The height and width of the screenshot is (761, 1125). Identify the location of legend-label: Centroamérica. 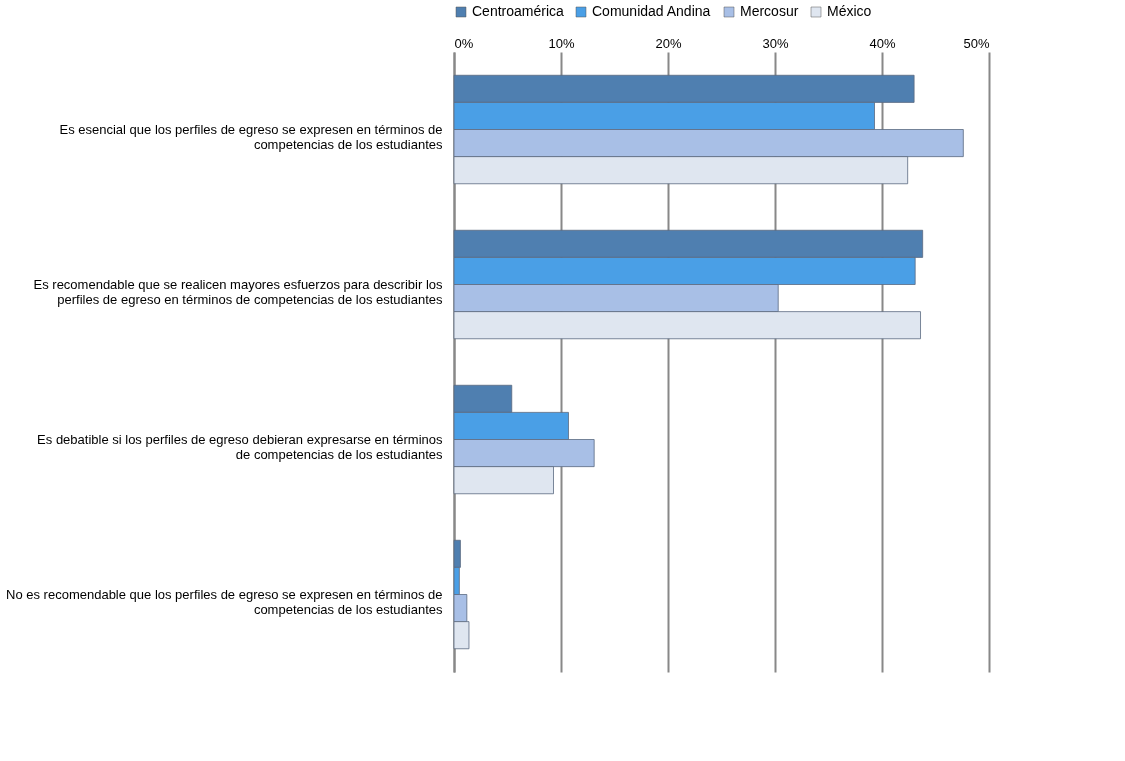
(518, 11).